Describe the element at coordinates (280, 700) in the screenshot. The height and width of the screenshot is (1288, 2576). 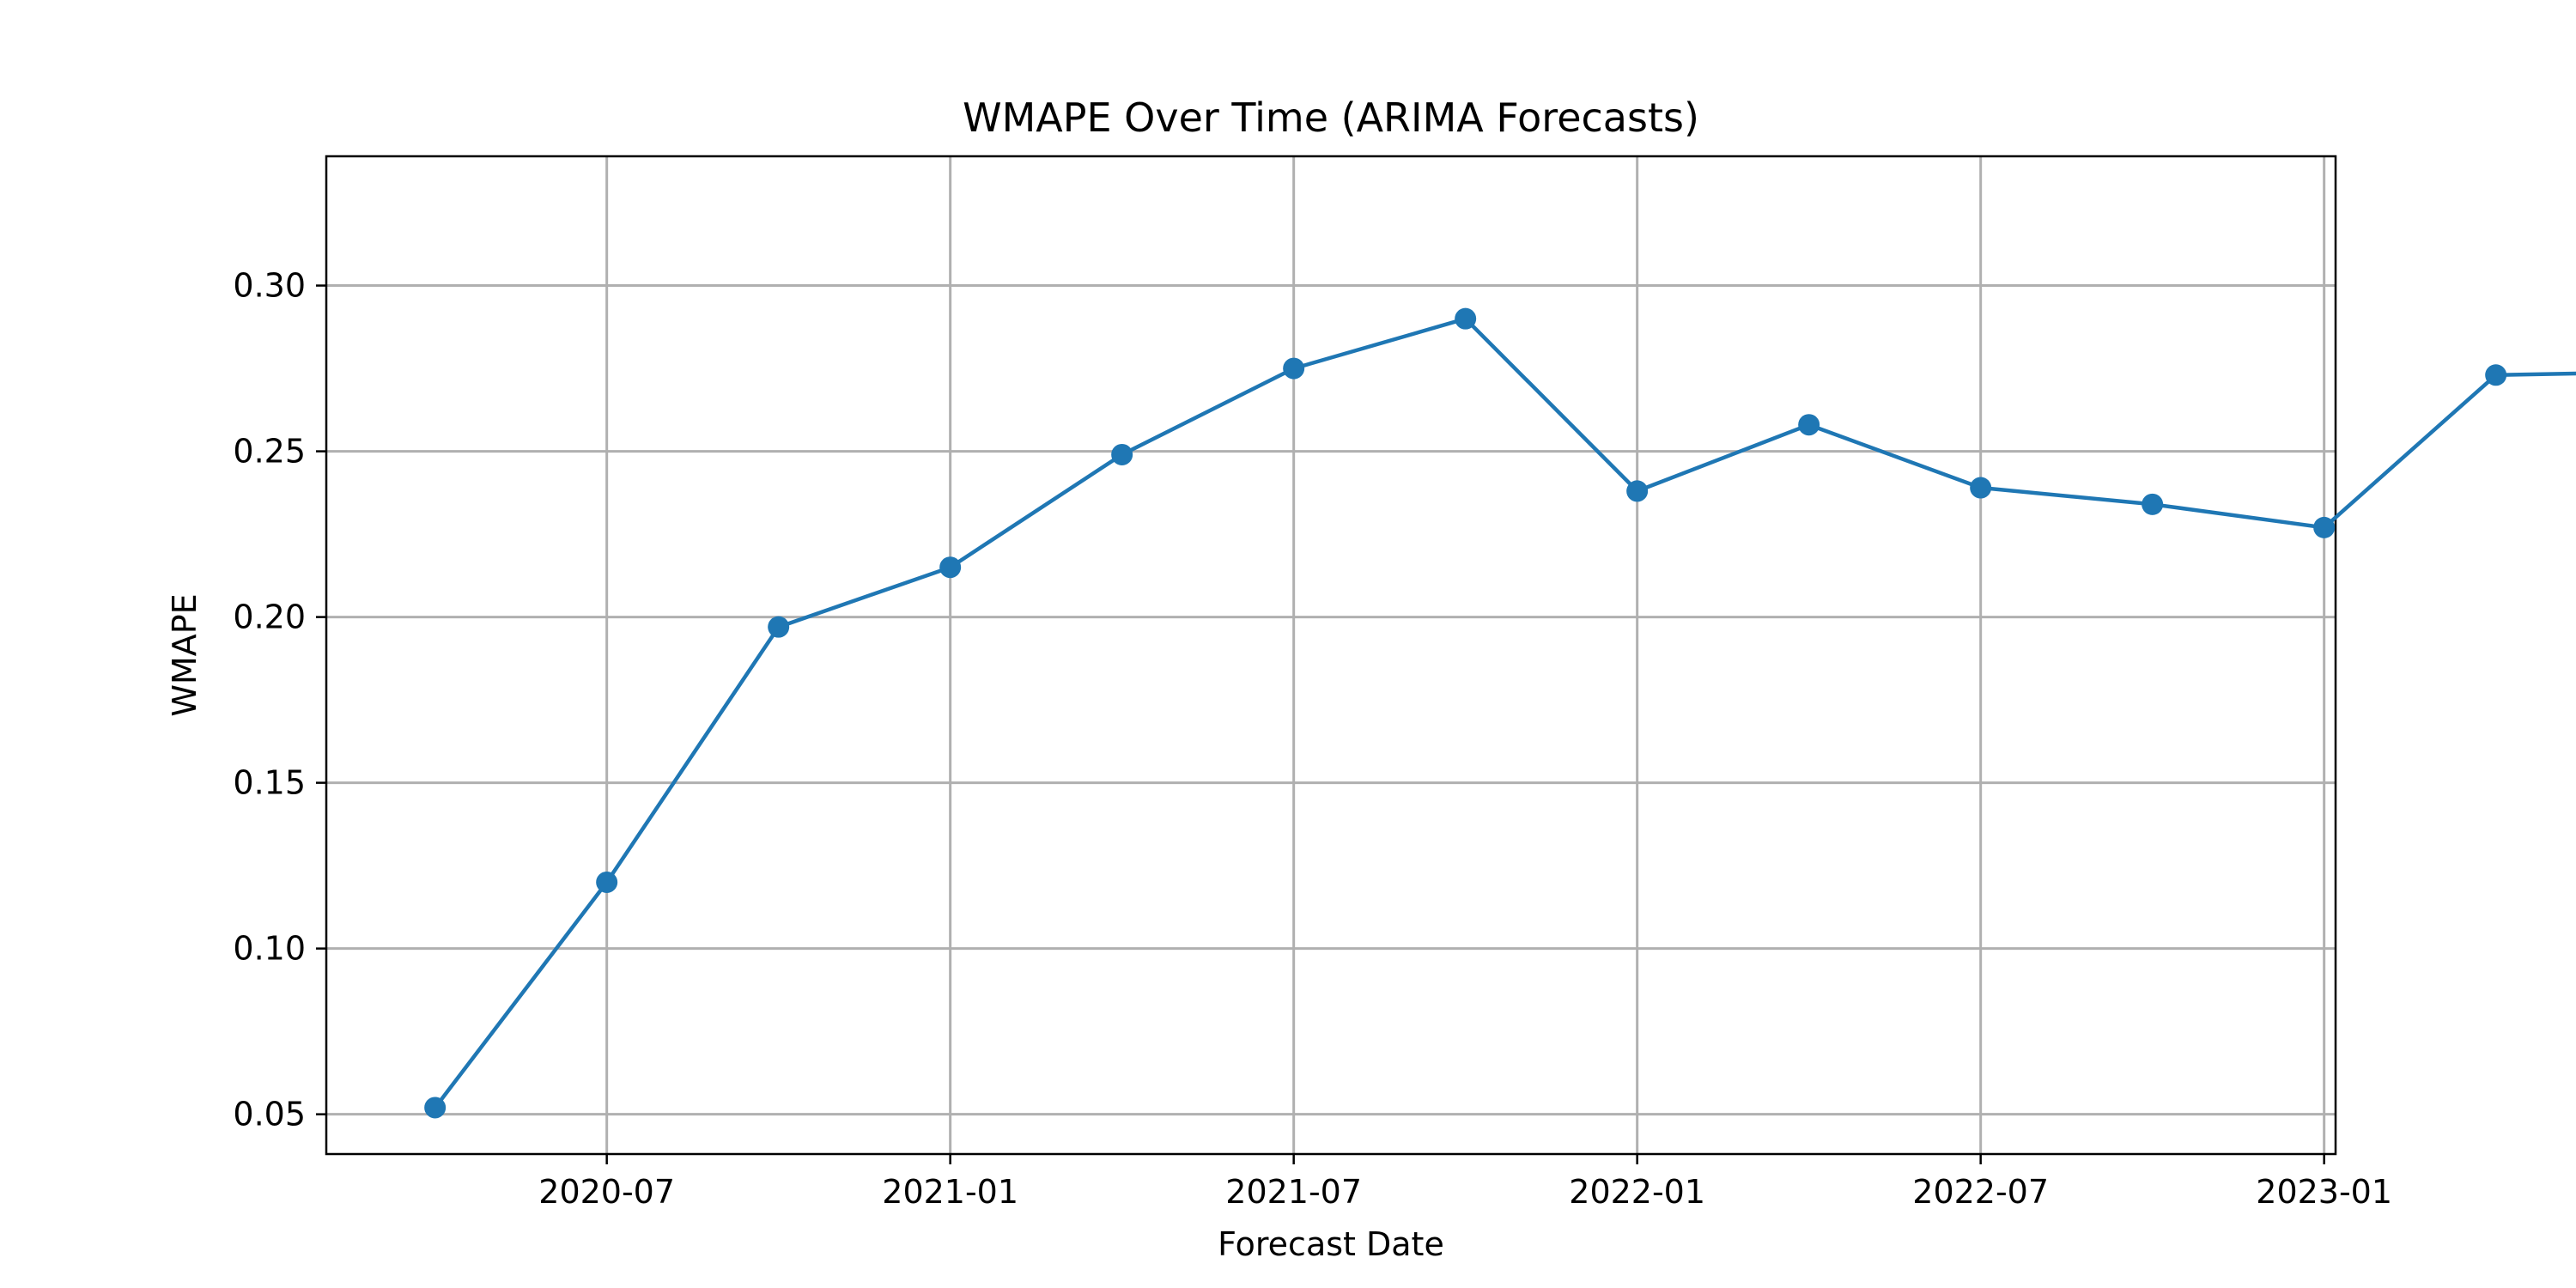
I see `y-axis-ticks: 0.05 0.10 0.15 0.20 0.25 0.30` at that location.